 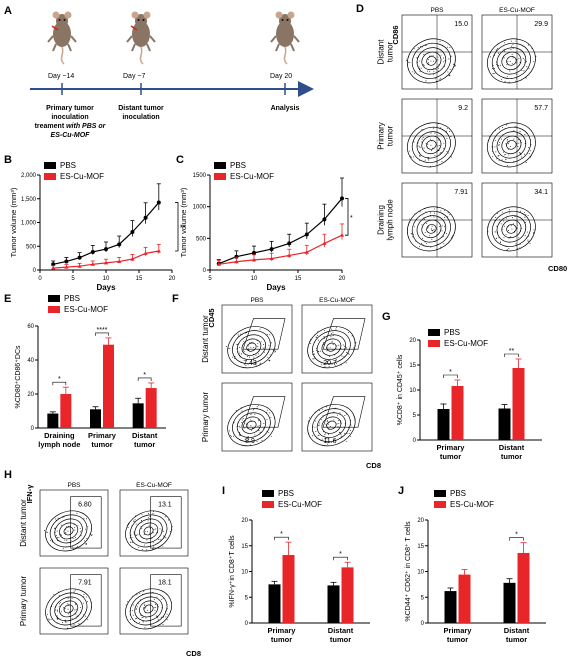 What do you see at coordinates (183, 228) in the screenshot?
I see `significance-label: **` at bounding box center [183, 228].